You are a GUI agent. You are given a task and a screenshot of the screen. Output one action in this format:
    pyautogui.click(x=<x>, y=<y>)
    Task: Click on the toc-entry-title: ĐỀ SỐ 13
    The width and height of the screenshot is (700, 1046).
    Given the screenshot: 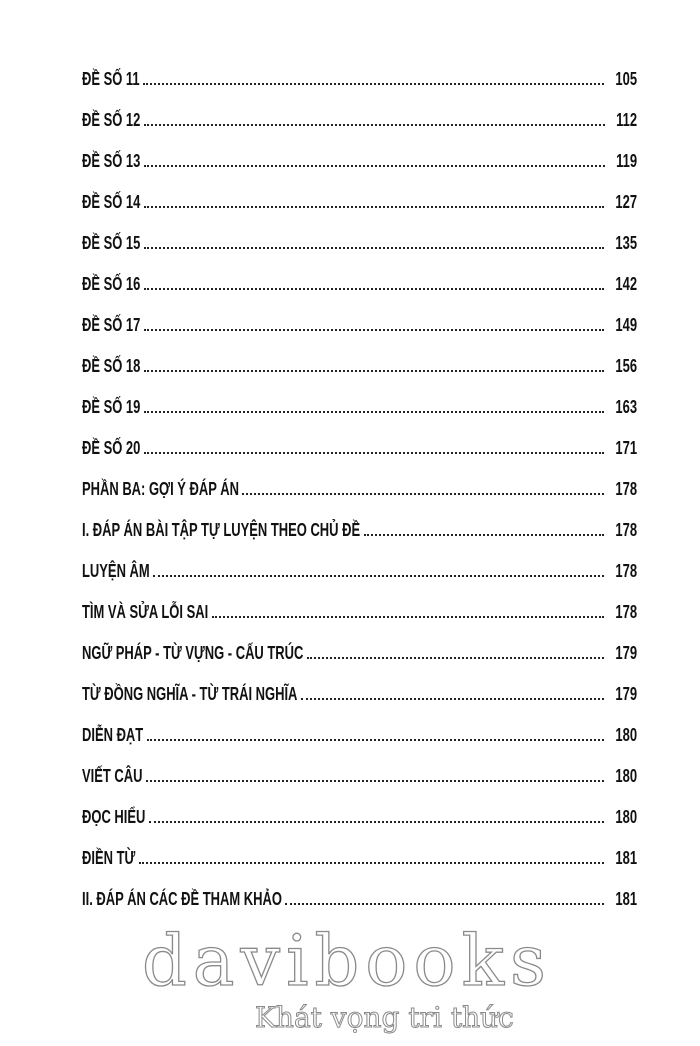 What is the action you would take?
    pyautogui.click(x=111, y=161)
    